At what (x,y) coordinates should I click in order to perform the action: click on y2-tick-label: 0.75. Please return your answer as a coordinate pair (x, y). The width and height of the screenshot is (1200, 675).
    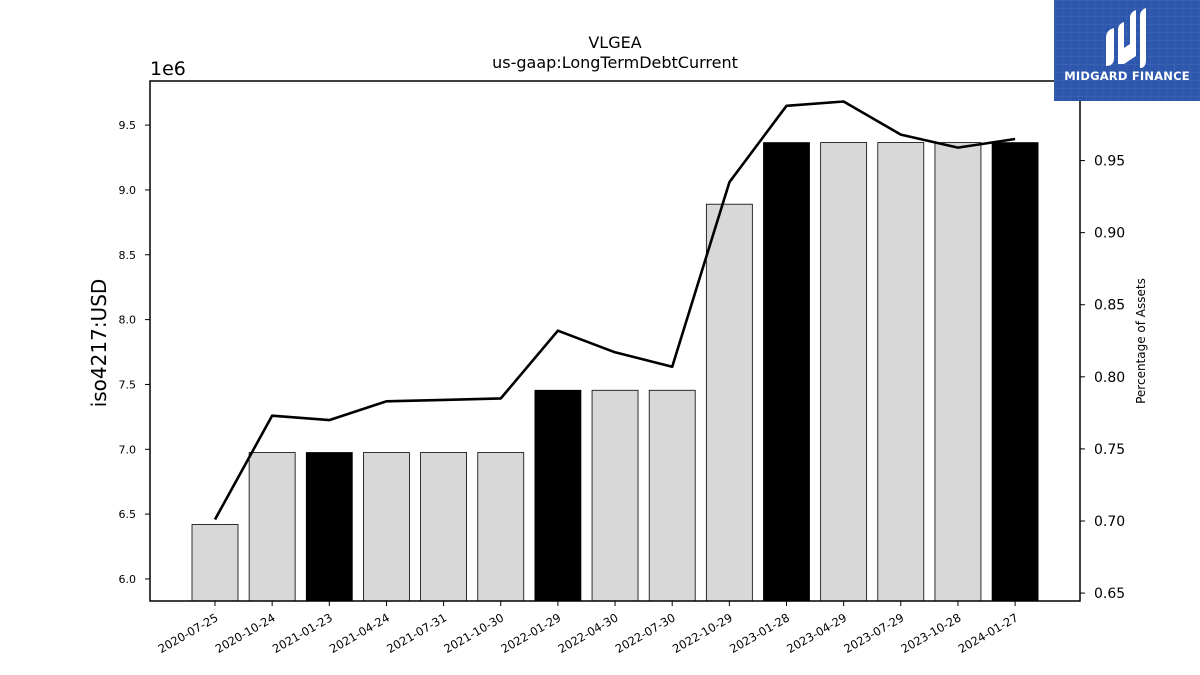
    Looking at the image, I should click on (1109, 450).